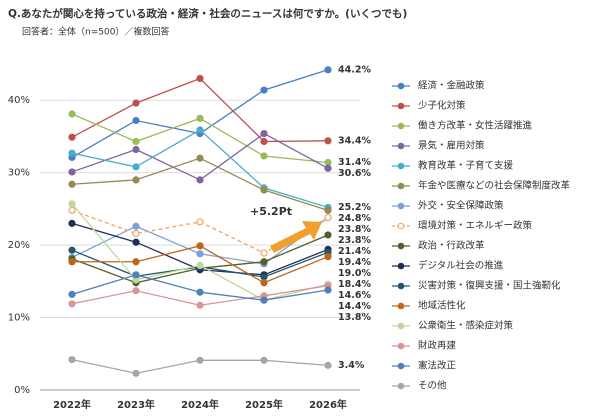 Image resolution: width=600 pixels, height=420 pixels. I want to click on series-line, so click(200, 114).